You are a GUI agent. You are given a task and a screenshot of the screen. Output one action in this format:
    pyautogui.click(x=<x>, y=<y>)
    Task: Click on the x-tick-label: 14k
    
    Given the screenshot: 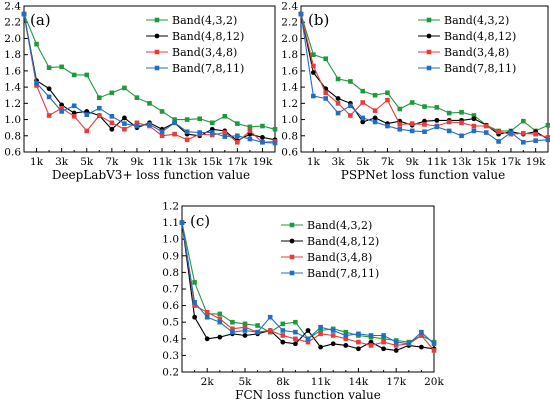 What is the action you would take?
    pyautogui.click(x=359, y=382)
    